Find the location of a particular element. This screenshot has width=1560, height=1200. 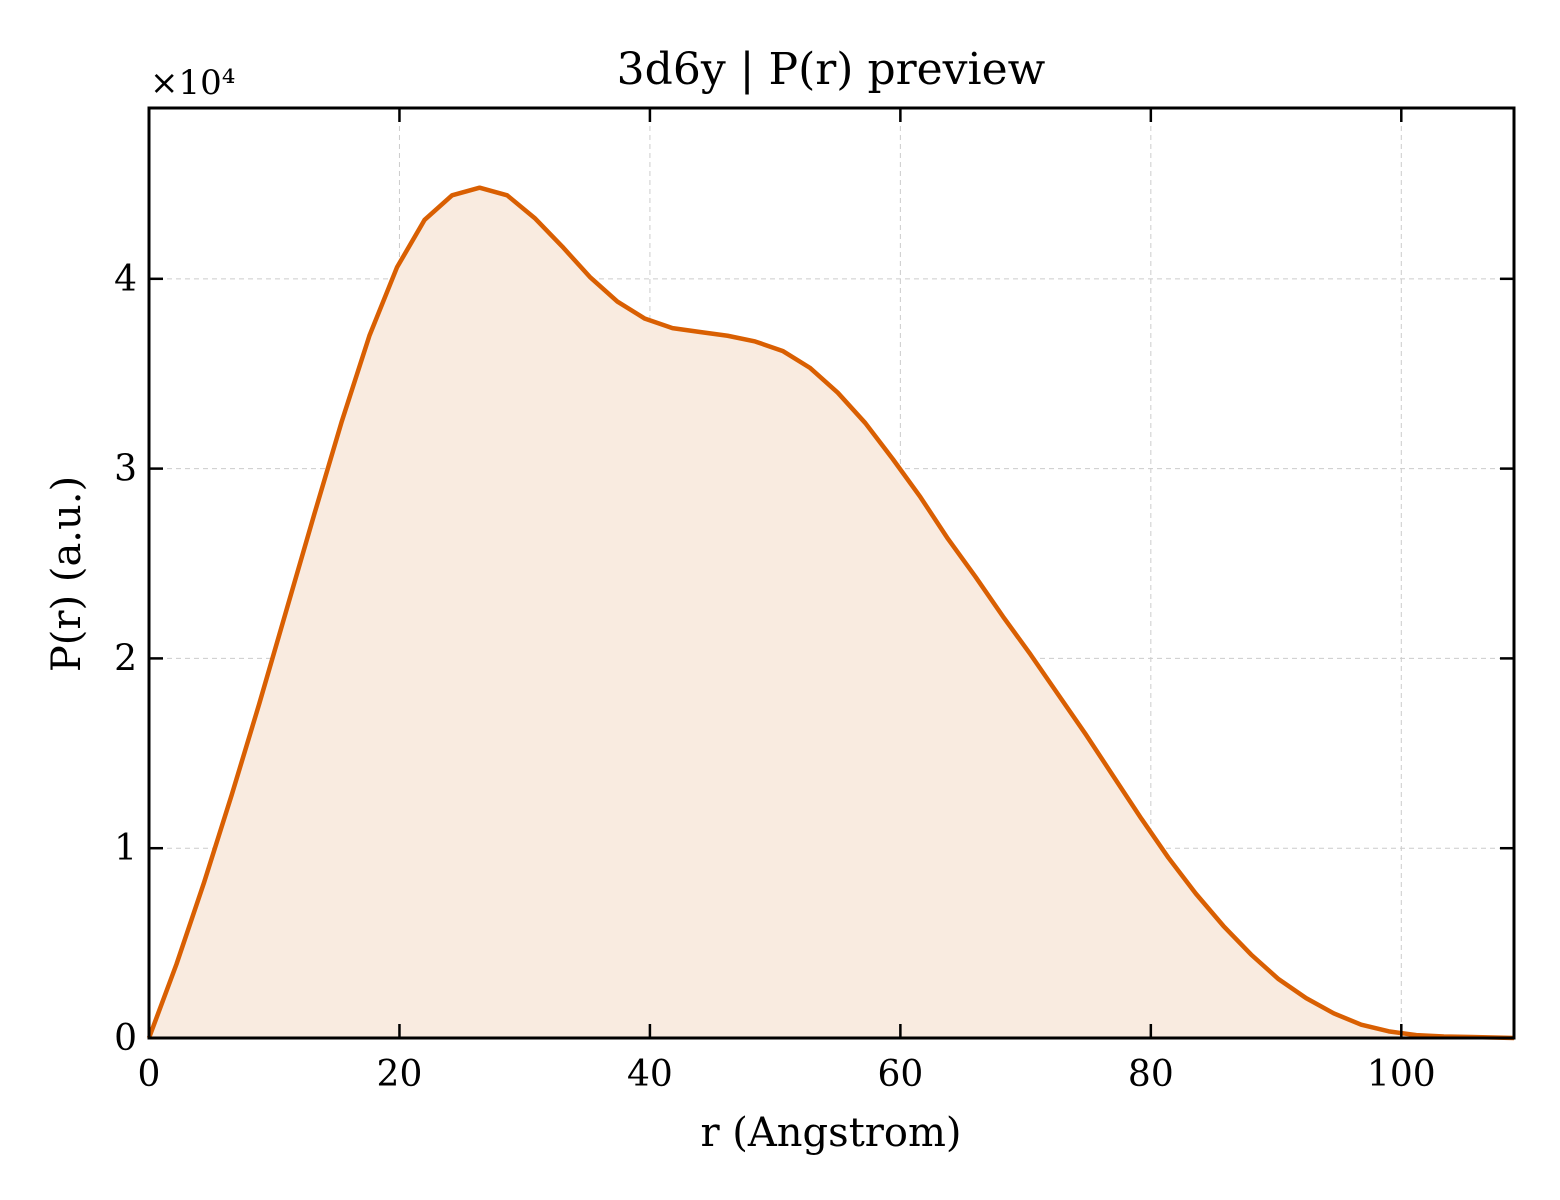

x-tick-label-5: 100 is located at coordinates (1401, 1074).